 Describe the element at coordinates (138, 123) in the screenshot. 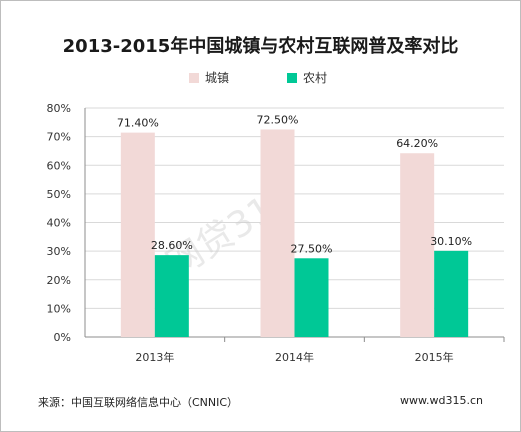

I see `data-label-urban: 71.40%` at that location.